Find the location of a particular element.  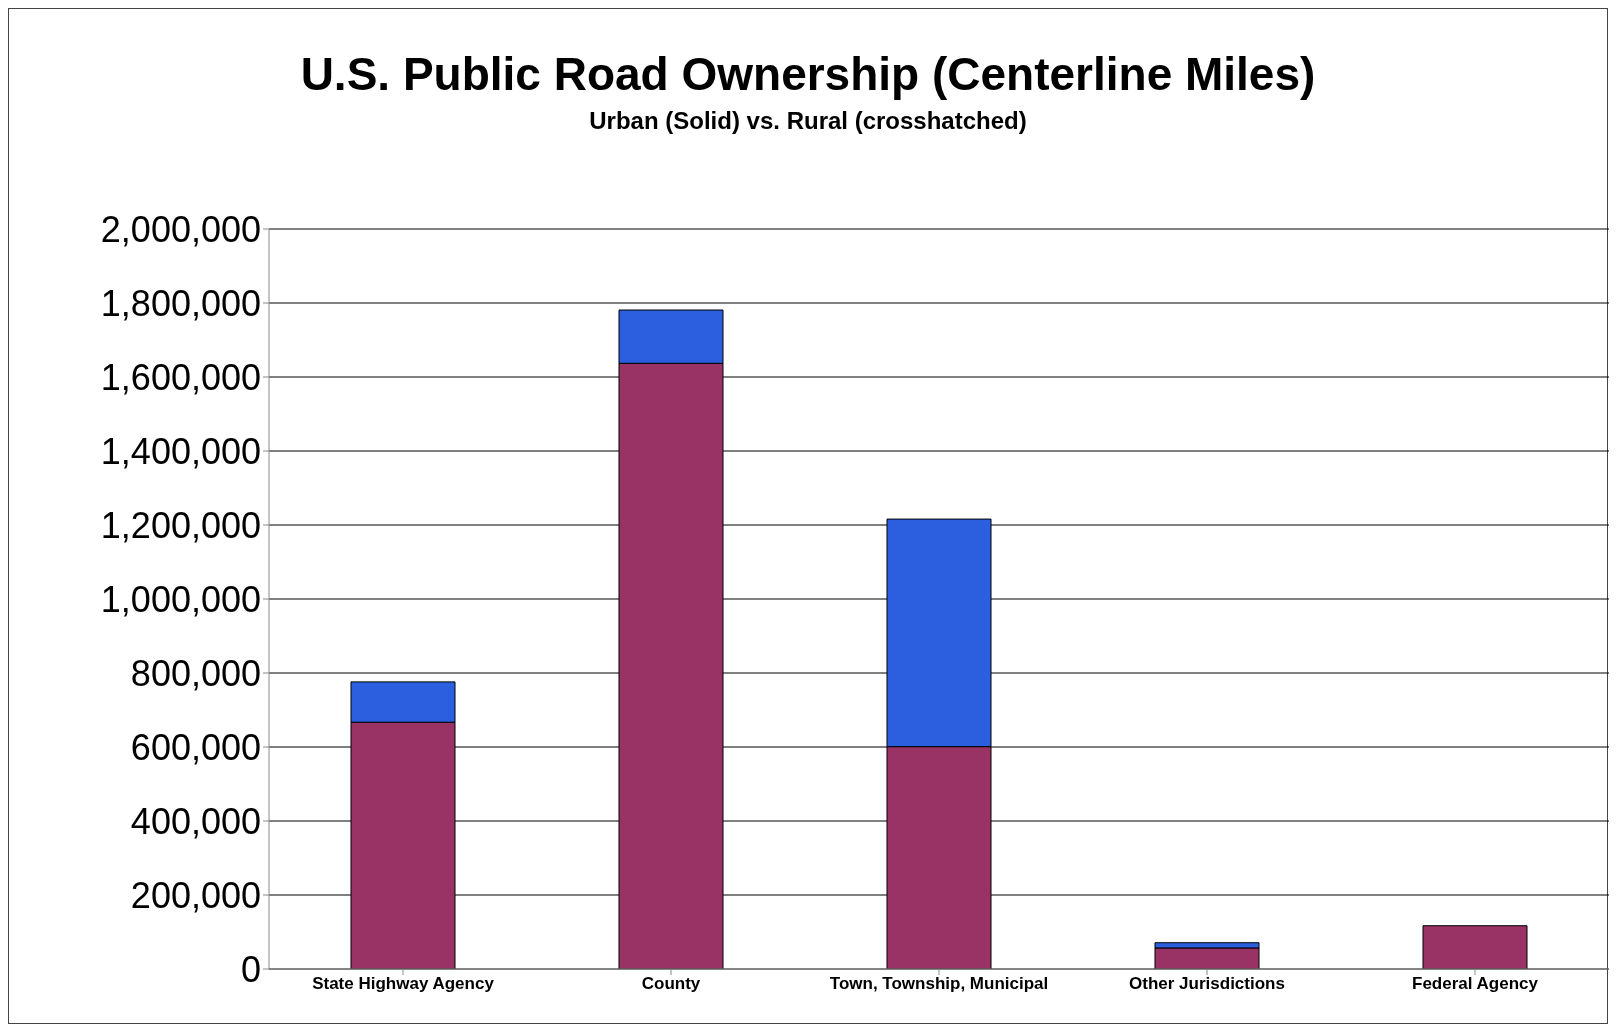

x-tick-label: Federal Agency is located at coordinates (1475, 984).